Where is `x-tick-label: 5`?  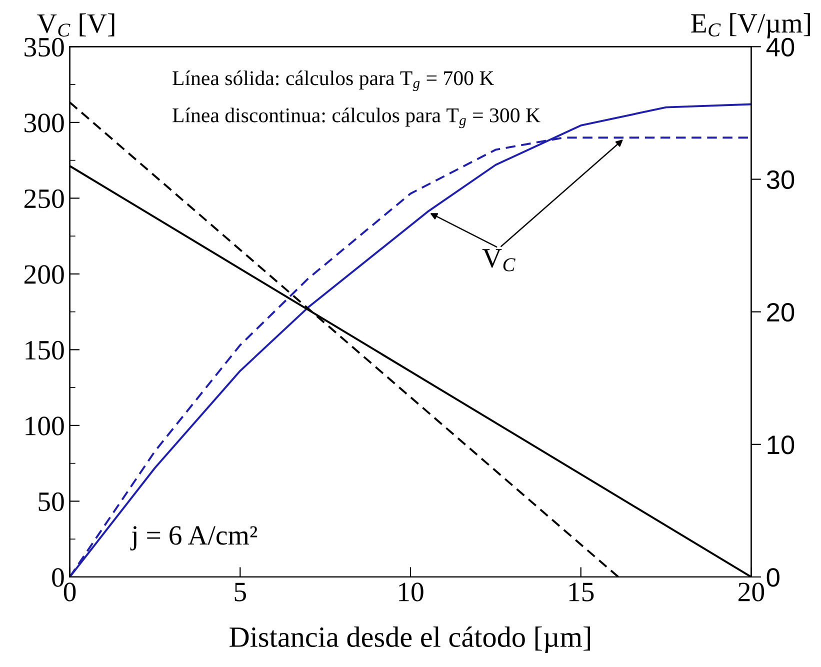
x-tick-label: 5 is located at coordinates (240, 592).